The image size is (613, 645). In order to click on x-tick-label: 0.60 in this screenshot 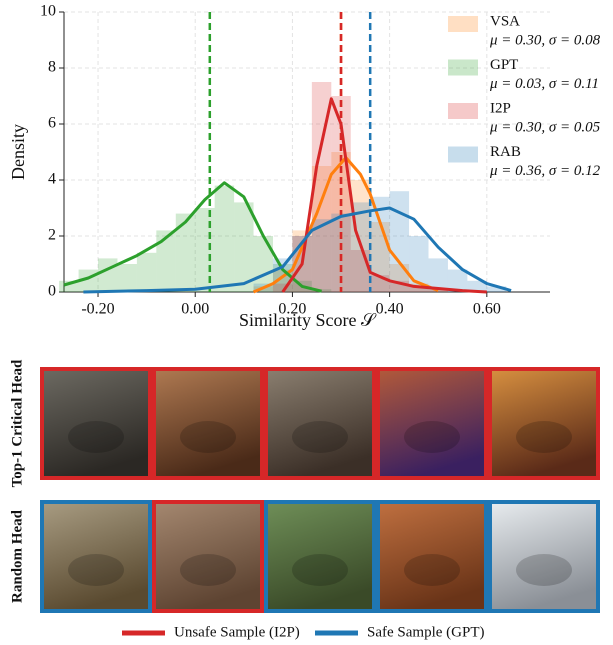, I will do `click(487, 309)`.